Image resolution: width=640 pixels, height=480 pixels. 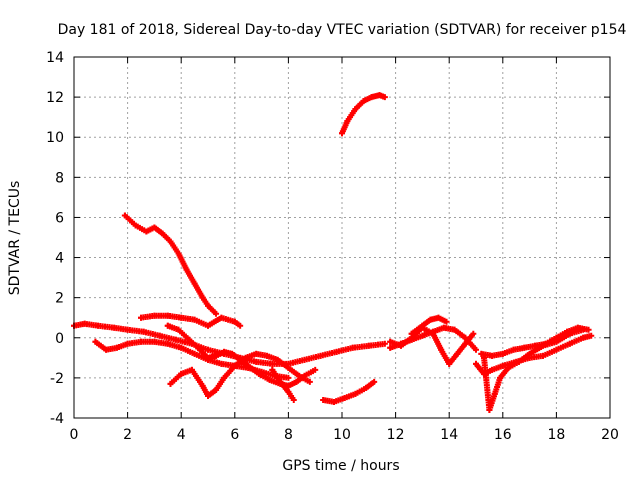 What do you see at coordinates (449, 435) in the screenshot?
I see `x-tick-label: 14` at bounding box center [449, 435].